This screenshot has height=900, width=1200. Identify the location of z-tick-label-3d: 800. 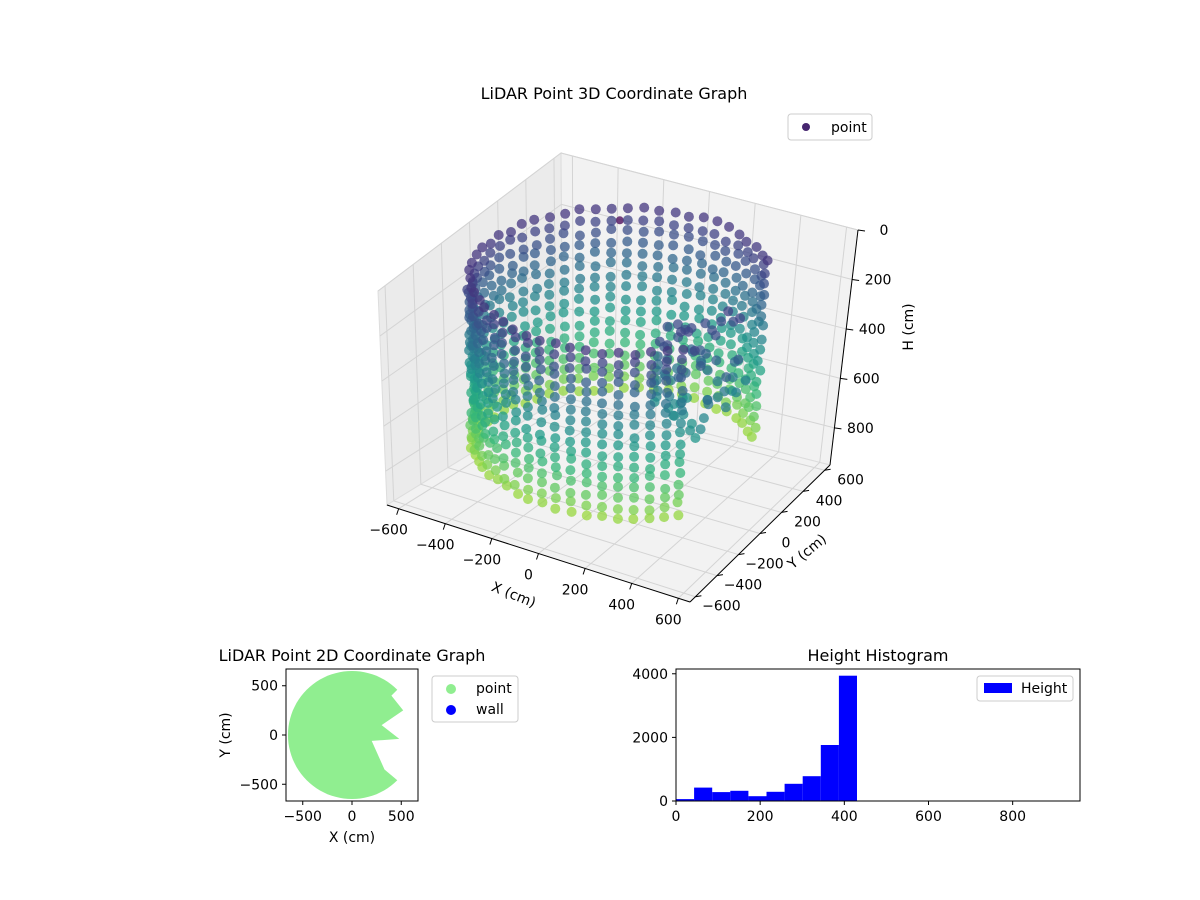
(860, 429).